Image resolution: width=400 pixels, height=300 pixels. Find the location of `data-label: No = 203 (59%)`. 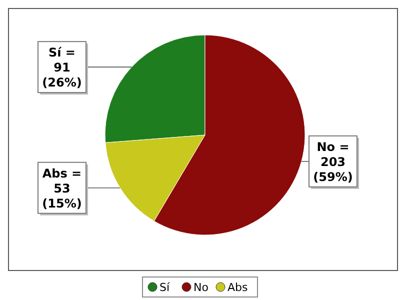

data-label: No = 203 (59%) is located at coordinates (333, 162).